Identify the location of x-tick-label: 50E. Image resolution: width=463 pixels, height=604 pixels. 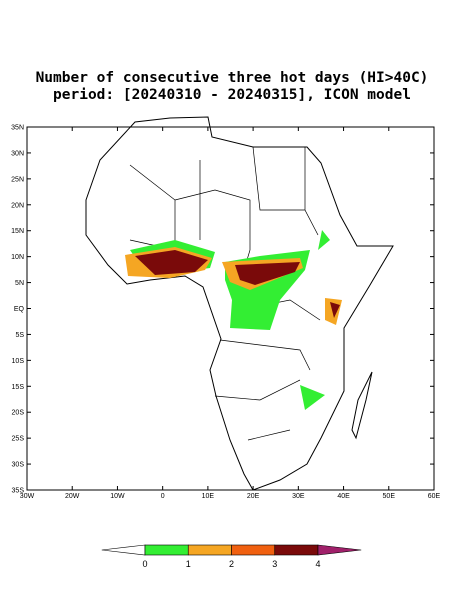
(389, 496).